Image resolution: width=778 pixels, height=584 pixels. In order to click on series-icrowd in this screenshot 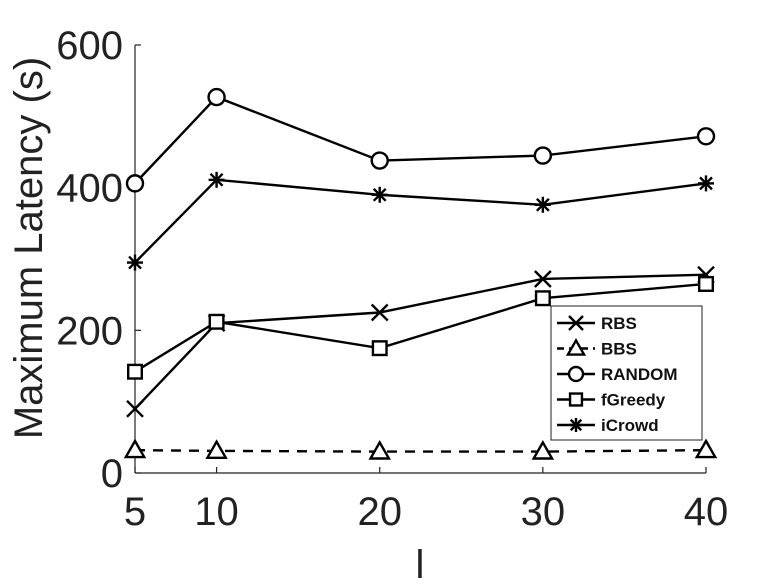, I will do `click(420, 221)`.